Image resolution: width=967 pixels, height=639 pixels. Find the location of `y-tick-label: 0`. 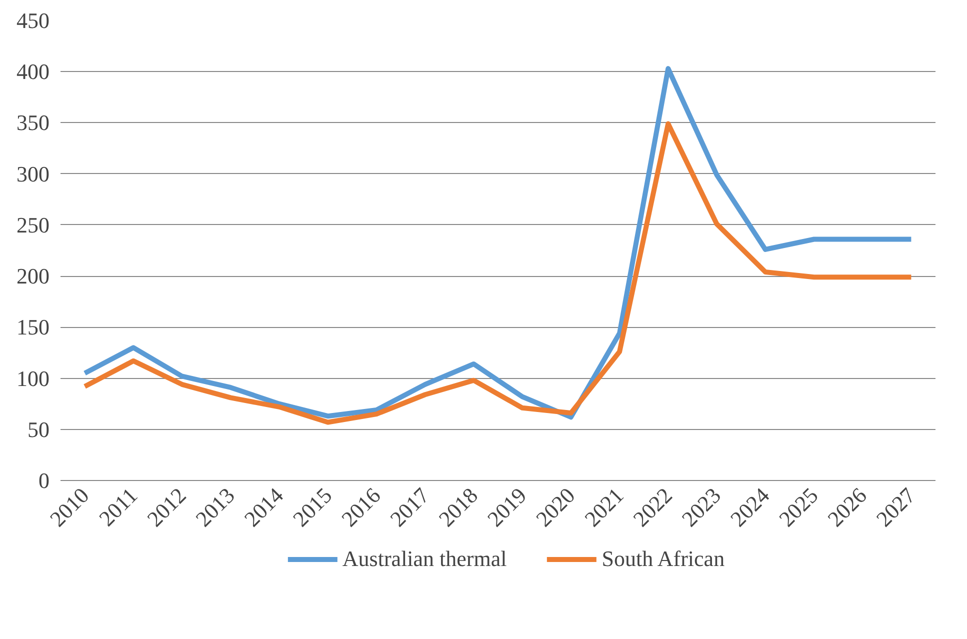

y-tick-label: 0 is located at coordinates (44, 480).